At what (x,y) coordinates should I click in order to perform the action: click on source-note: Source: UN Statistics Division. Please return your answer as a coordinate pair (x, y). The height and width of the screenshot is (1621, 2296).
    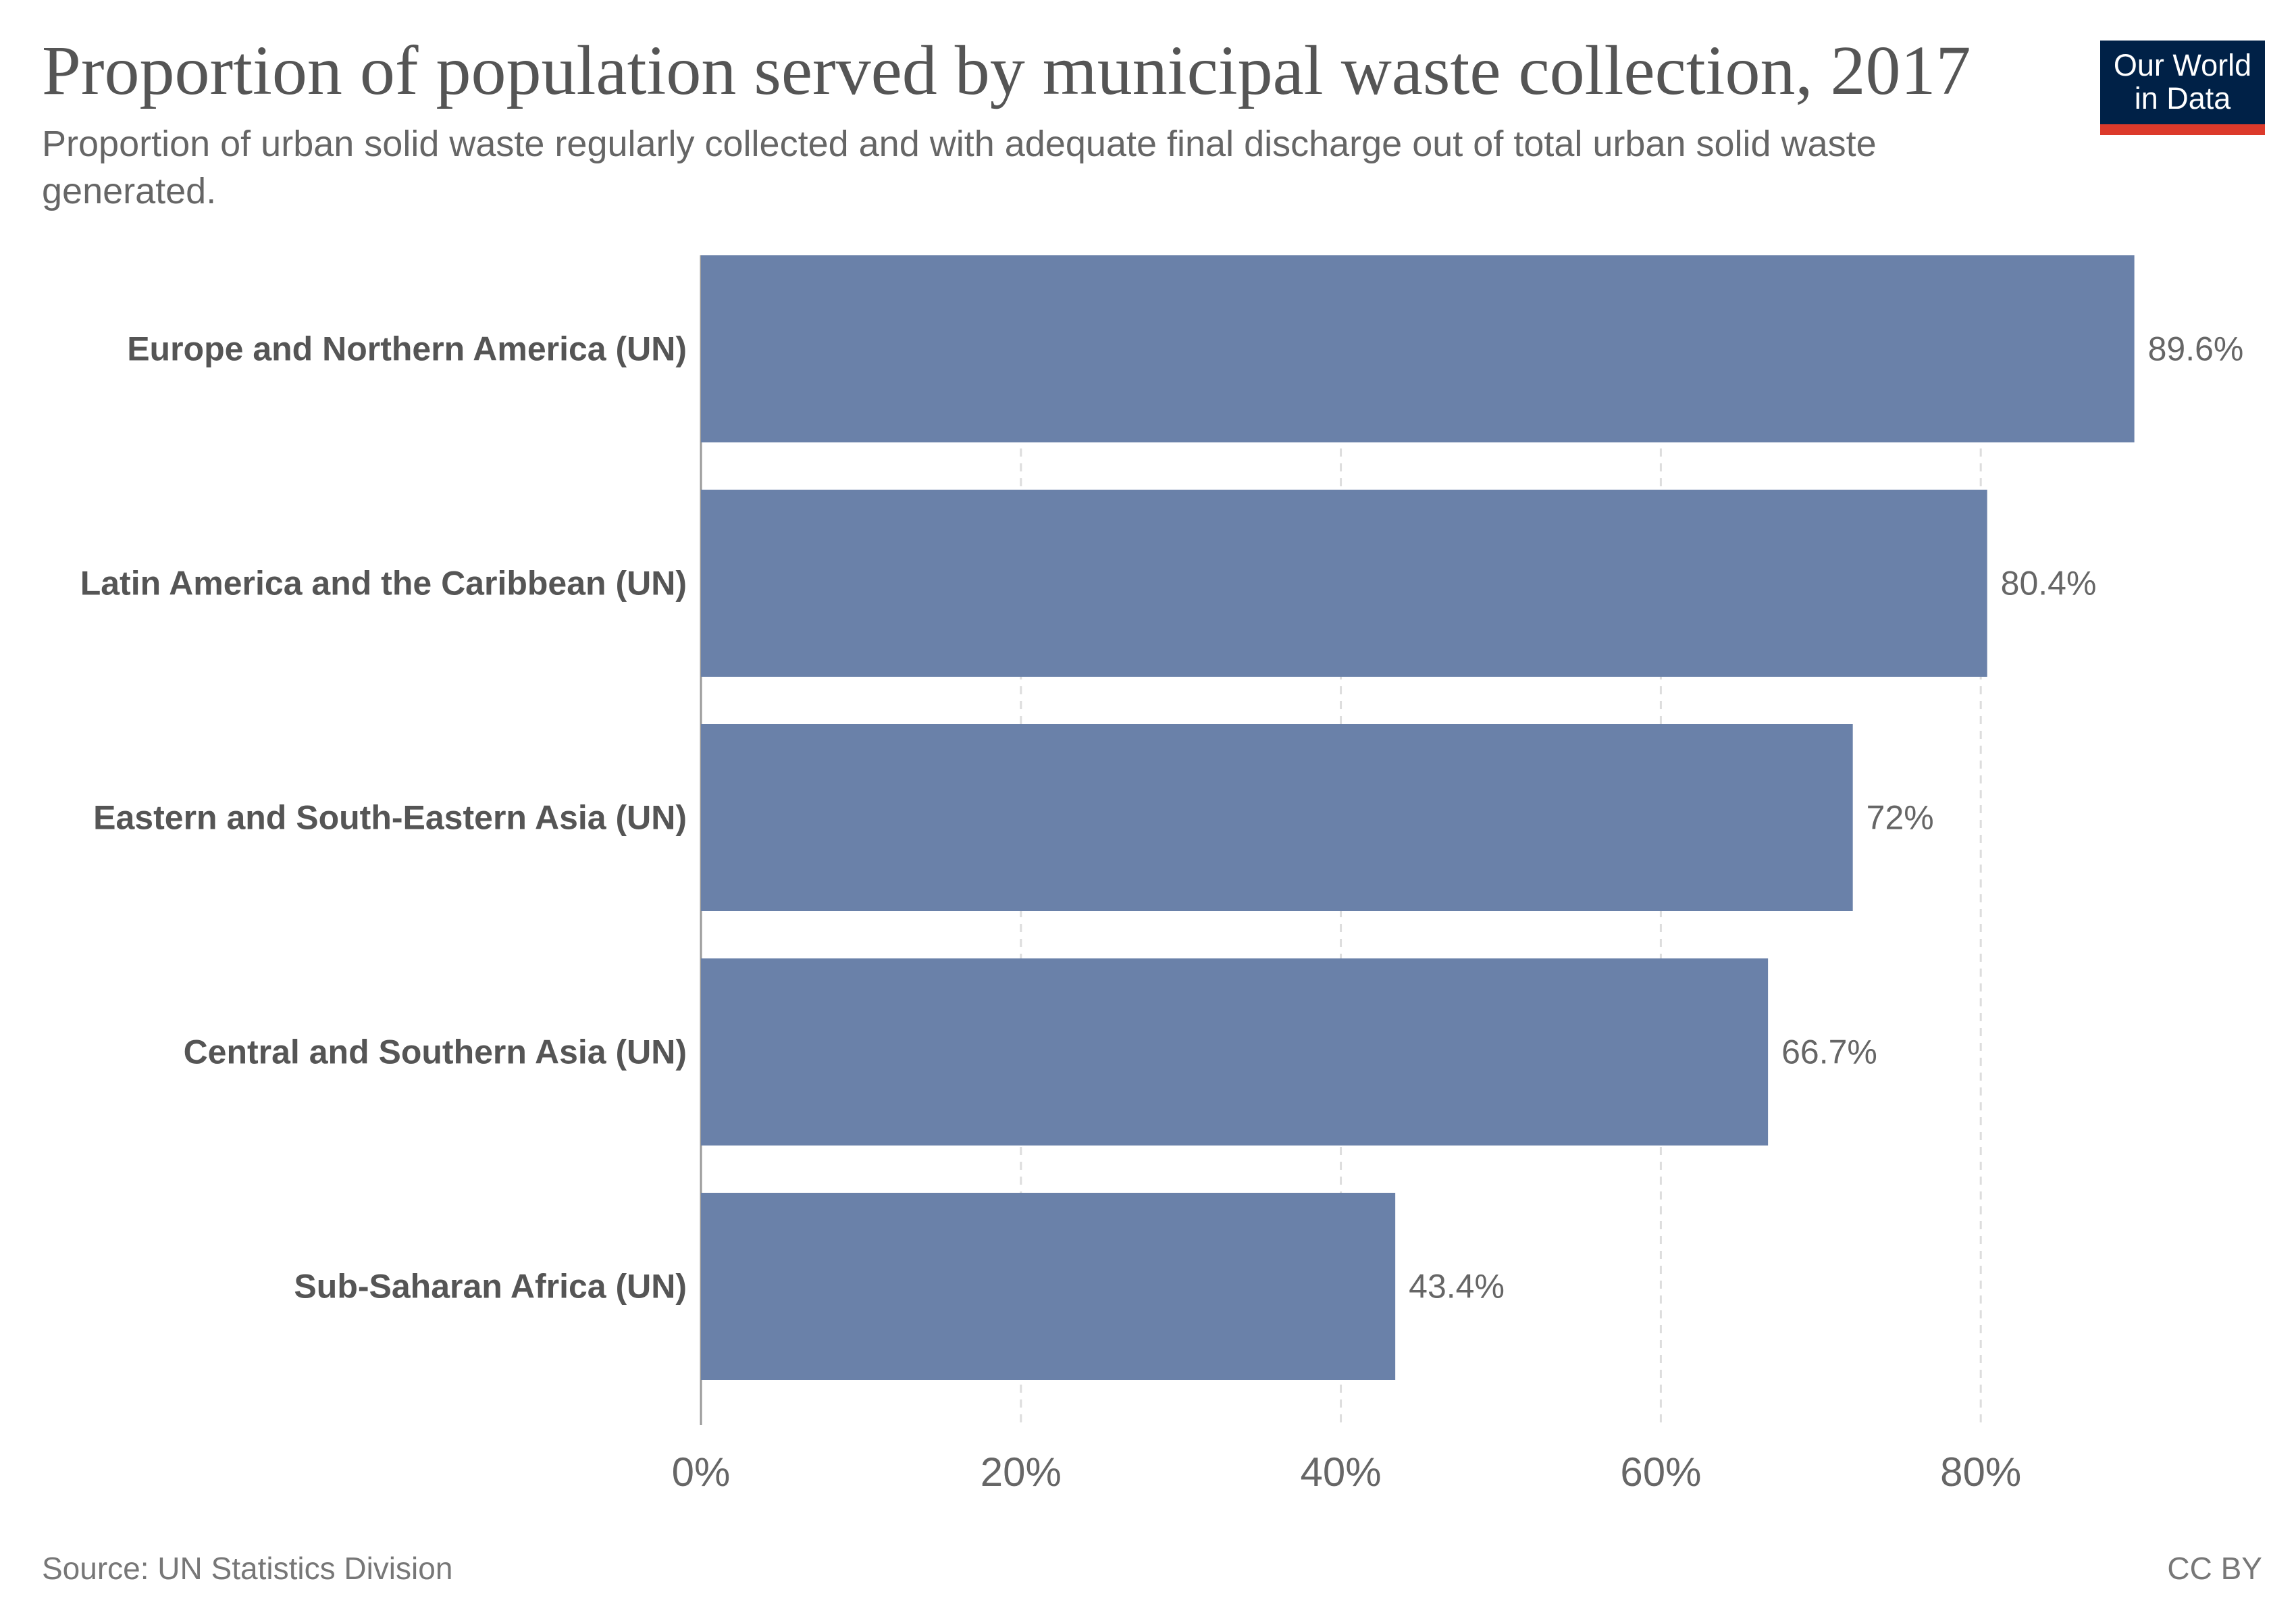
    Looking at the image, I should click on (248, 1568).